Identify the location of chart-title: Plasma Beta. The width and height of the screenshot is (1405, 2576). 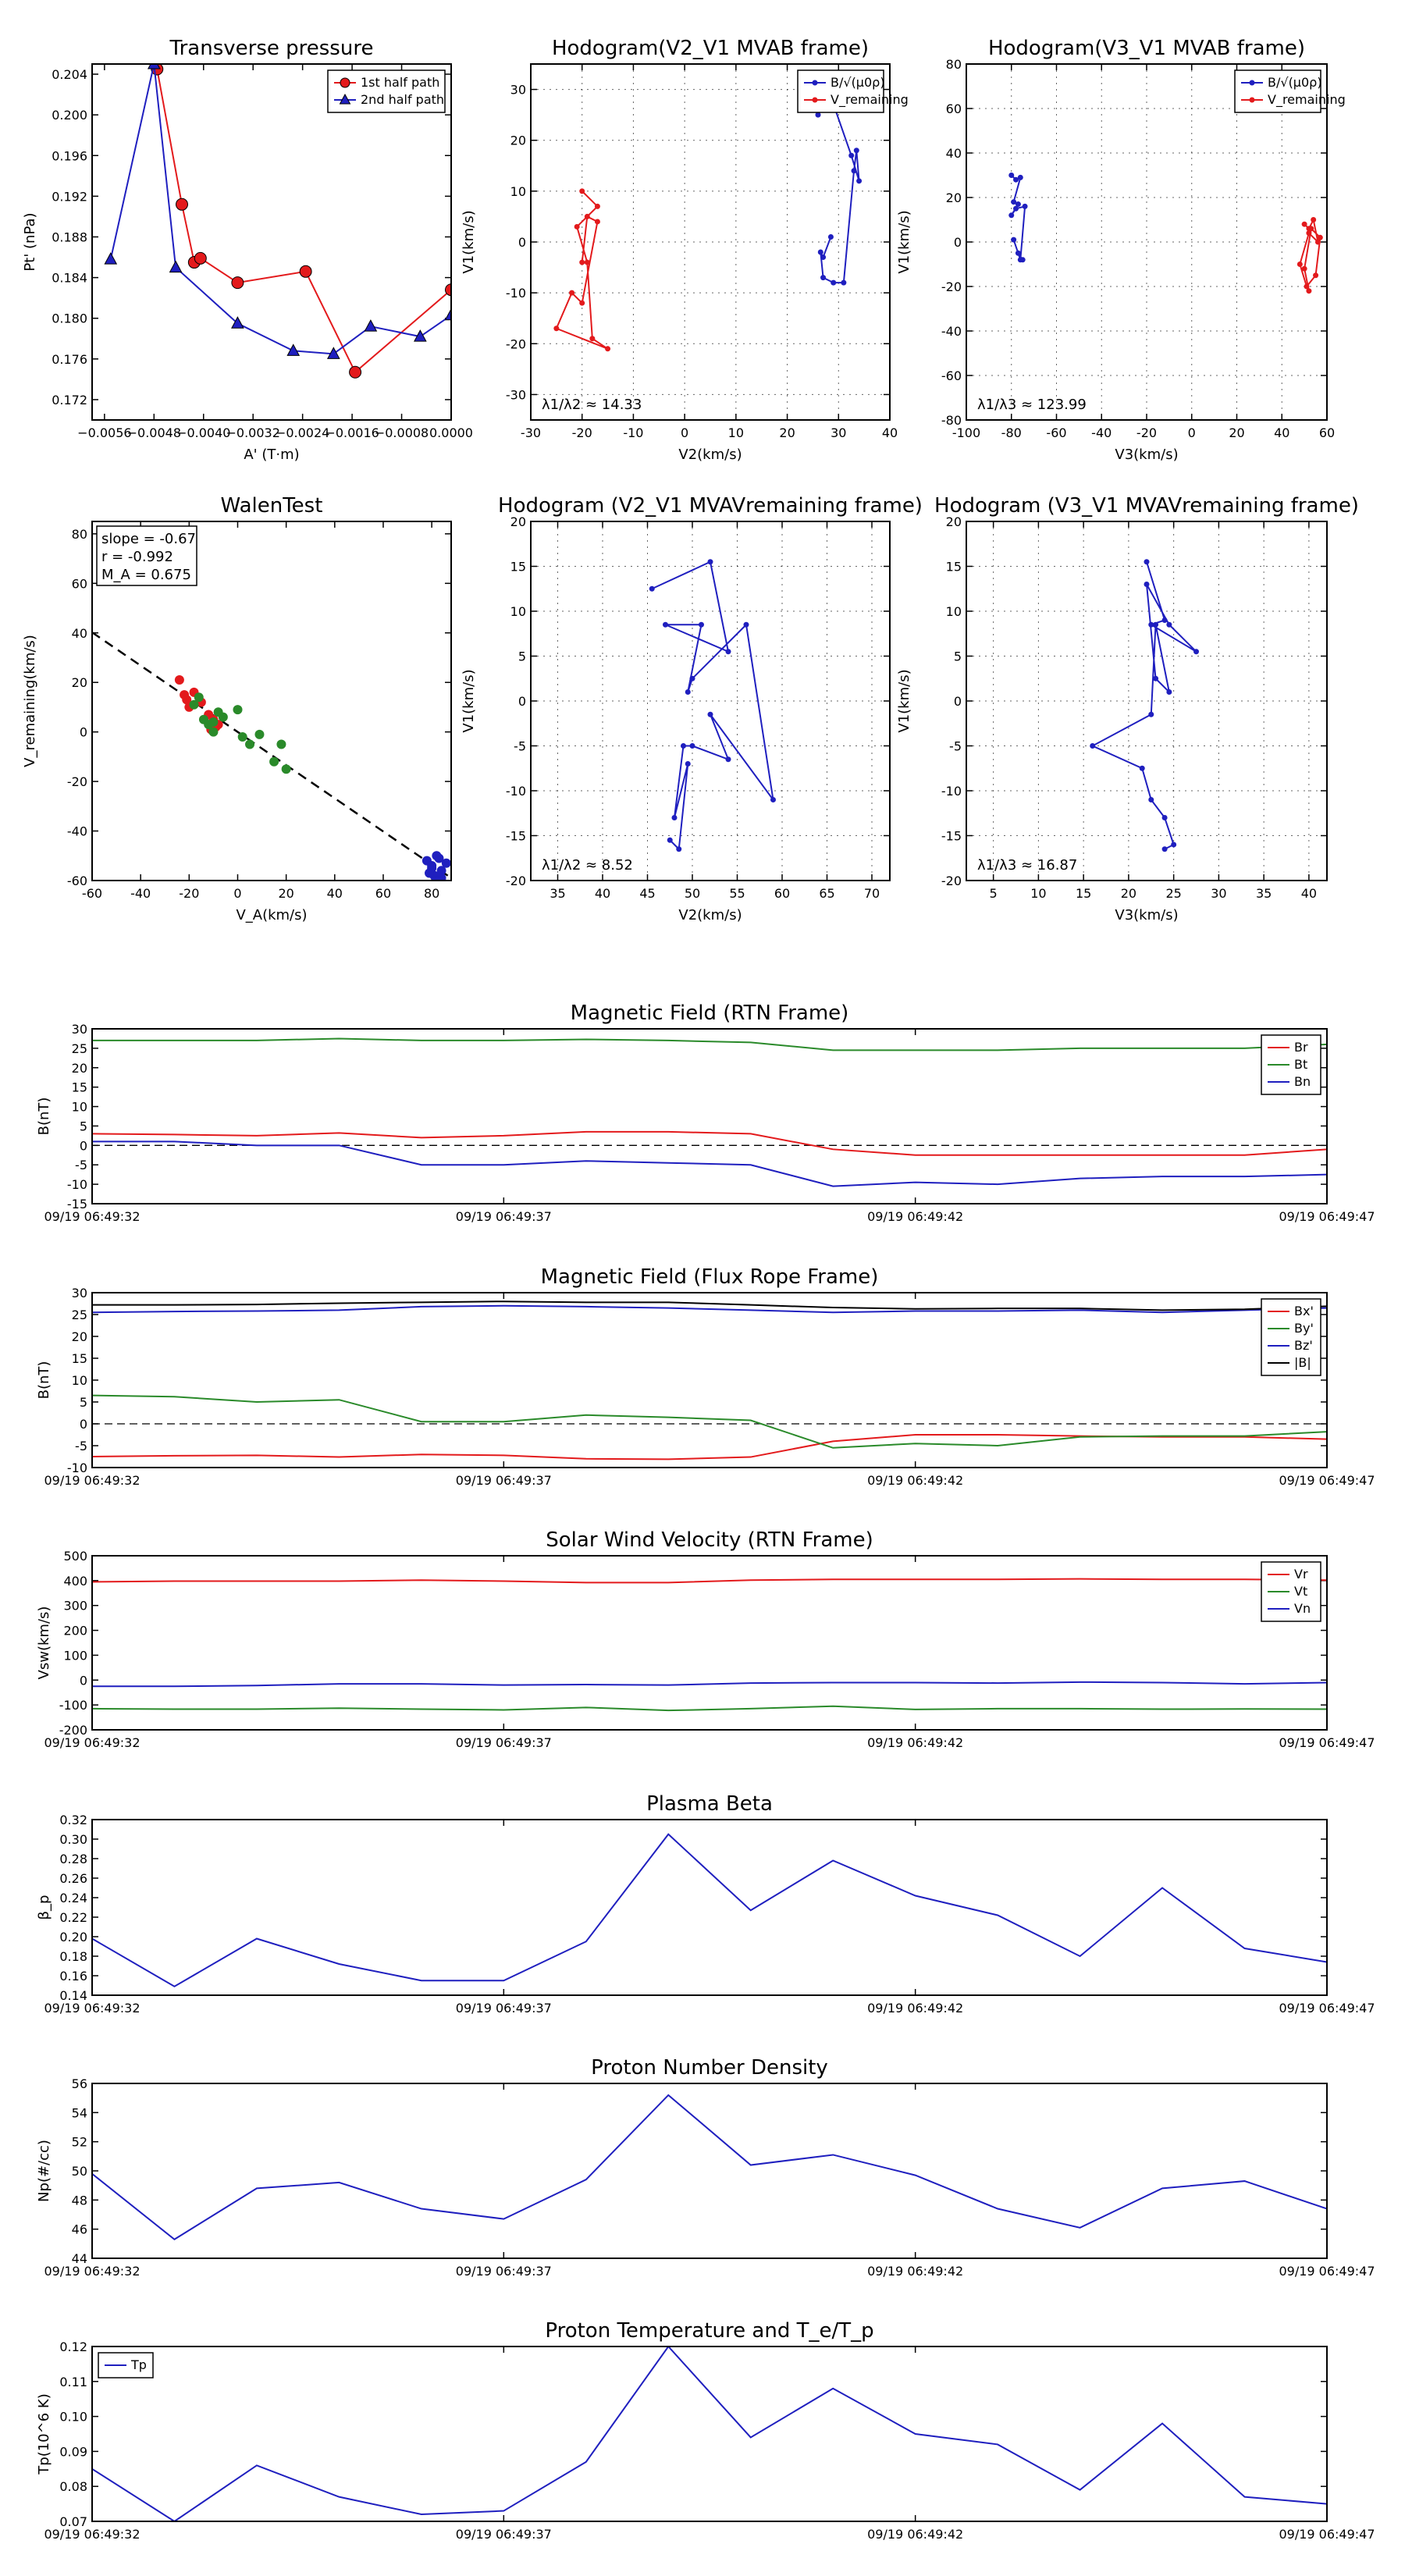
(710, 1804).